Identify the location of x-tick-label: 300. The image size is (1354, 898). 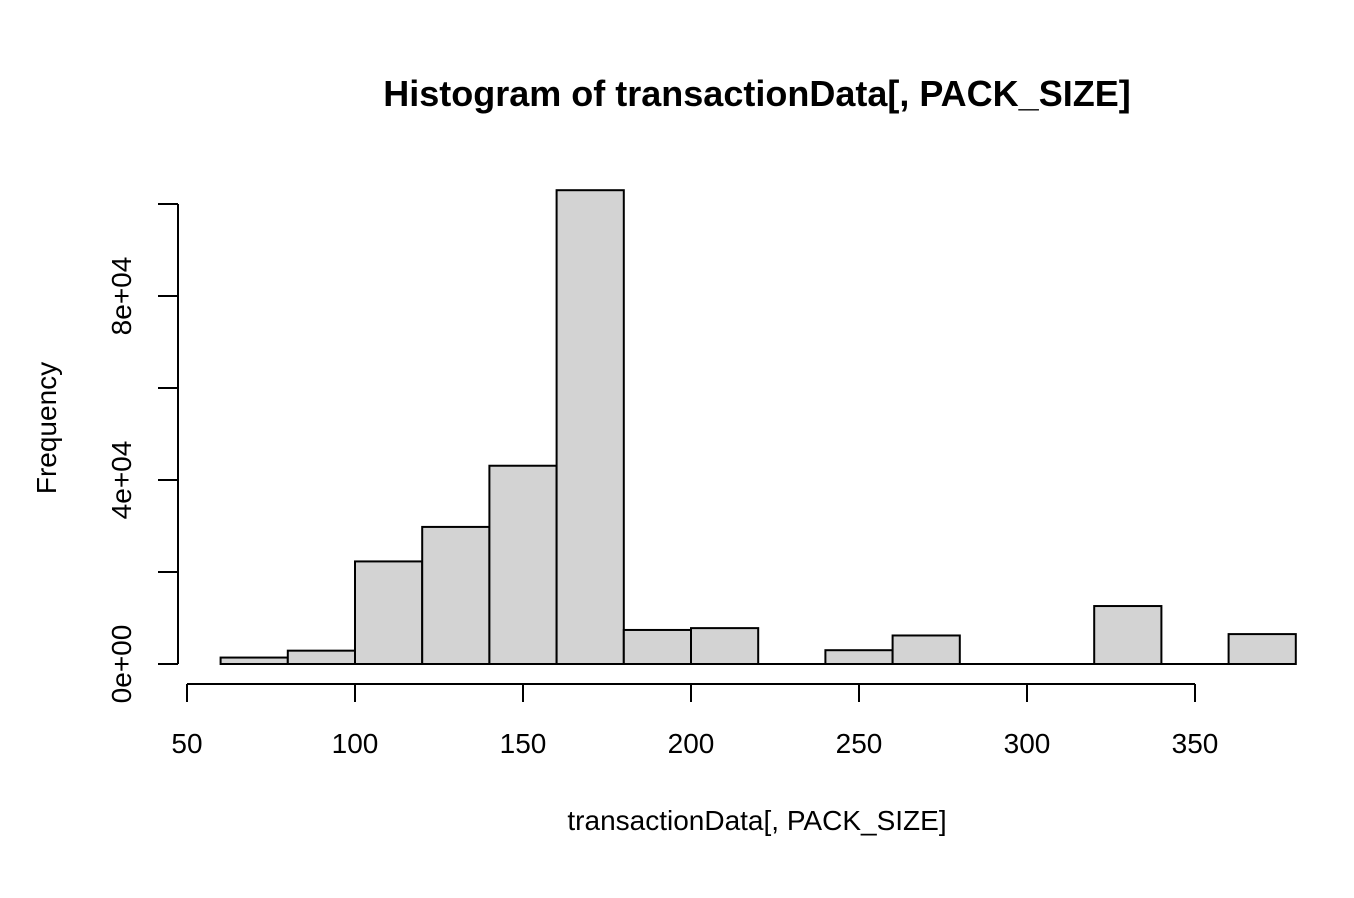
(1027, 743).